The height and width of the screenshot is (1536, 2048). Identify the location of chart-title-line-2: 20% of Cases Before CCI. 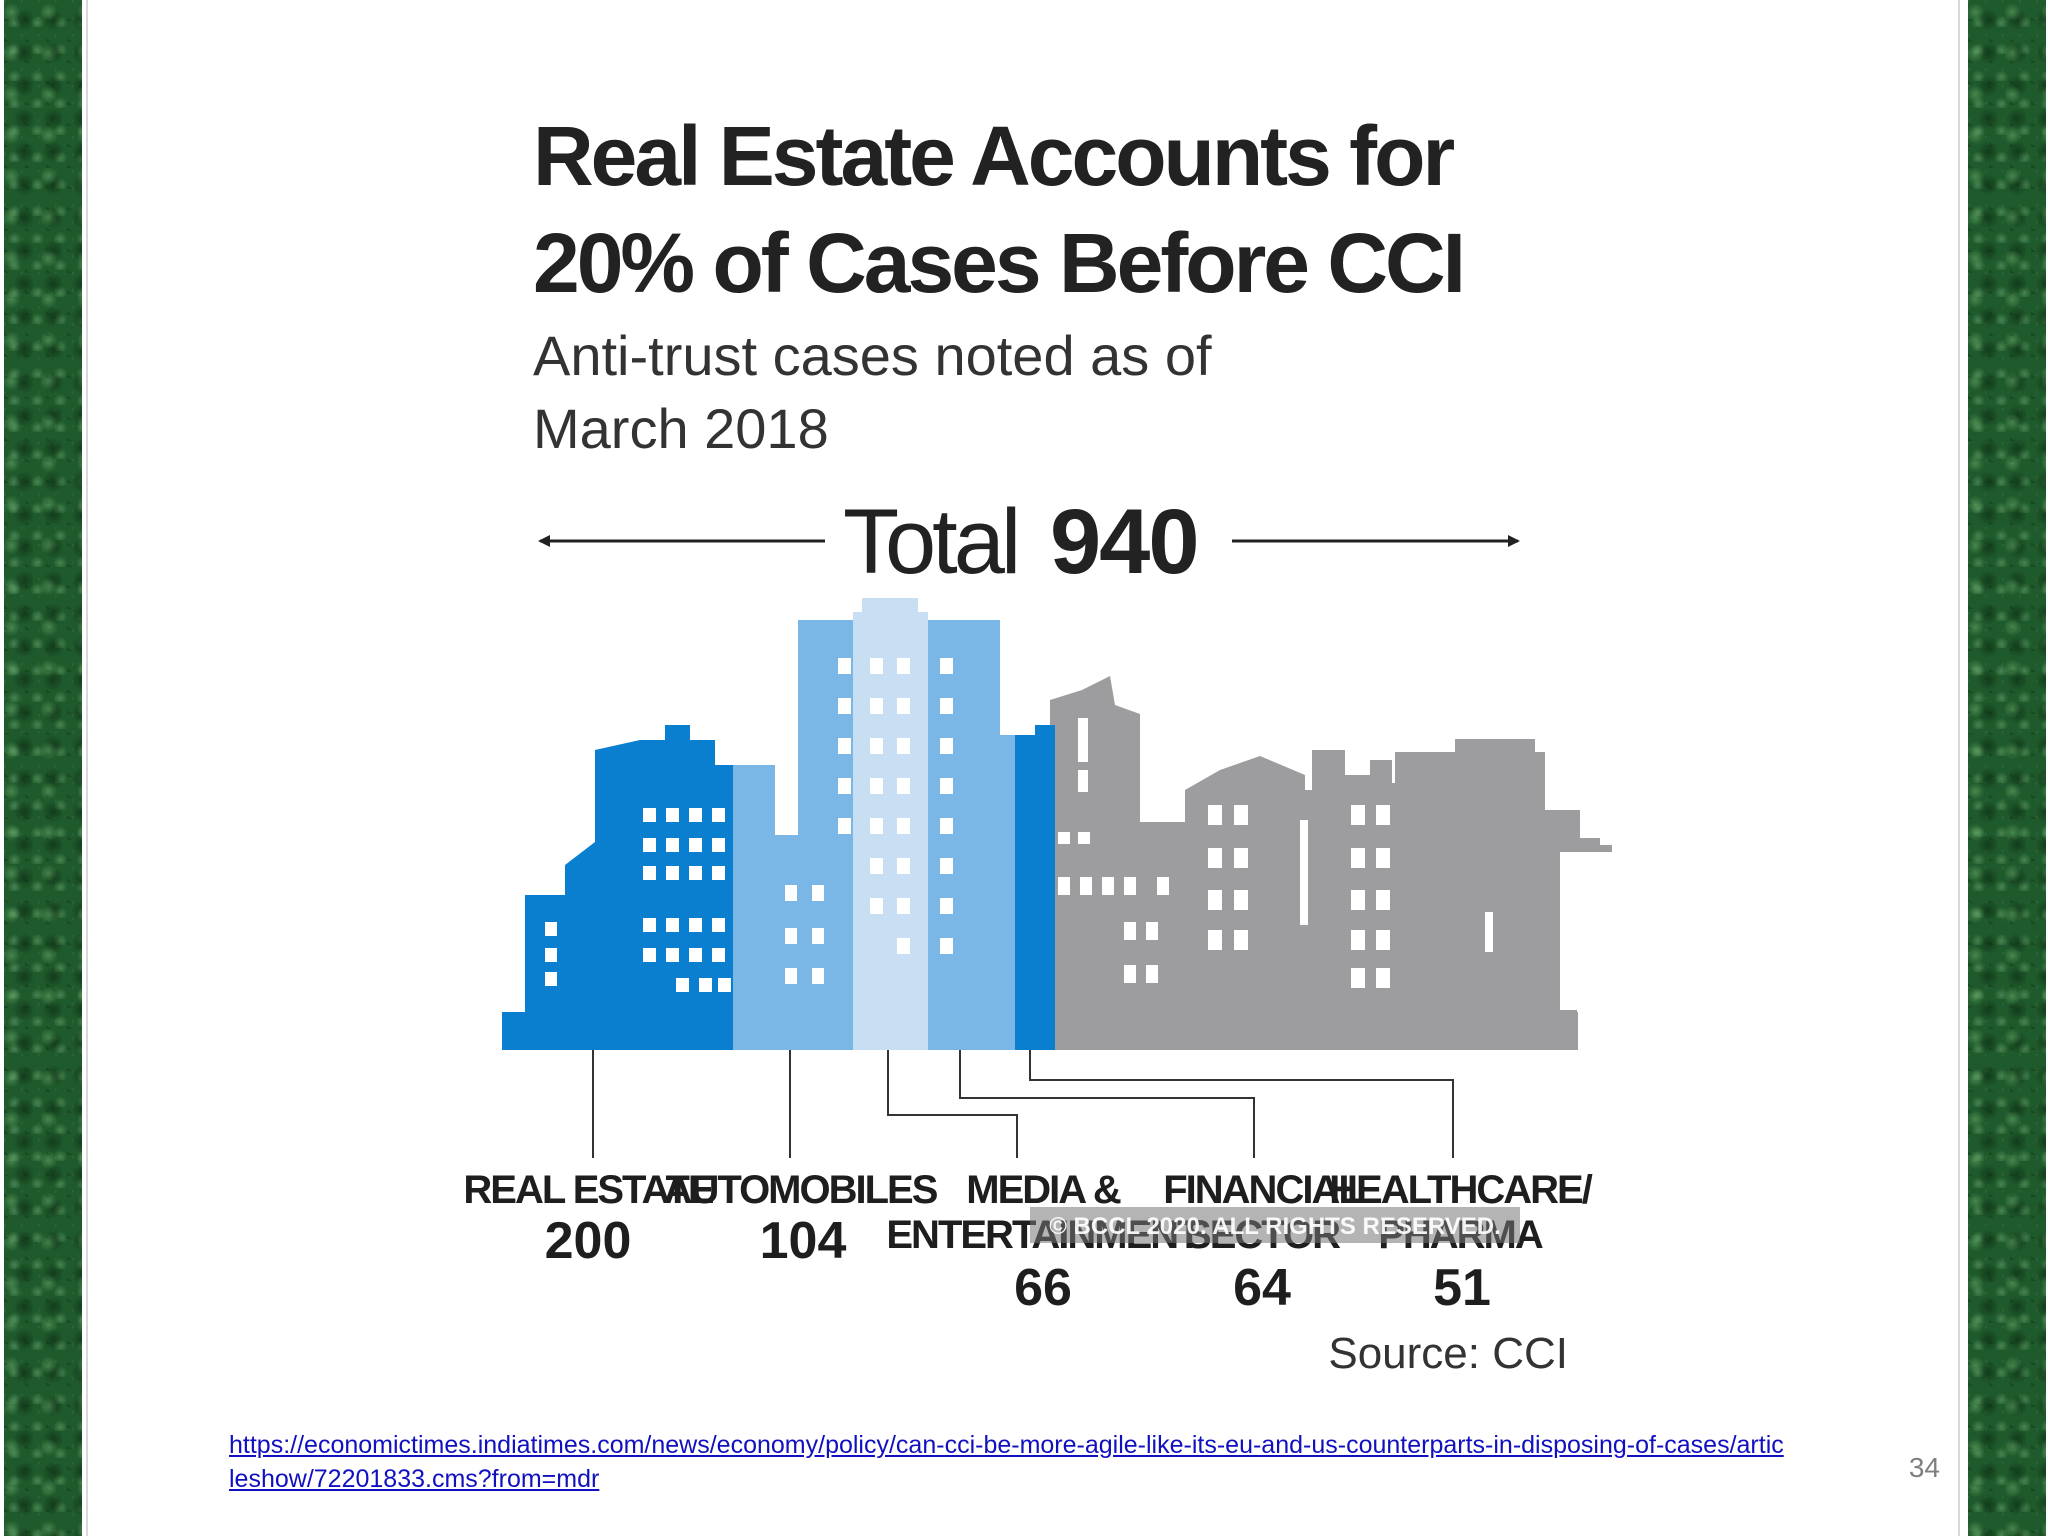
(998, 263).